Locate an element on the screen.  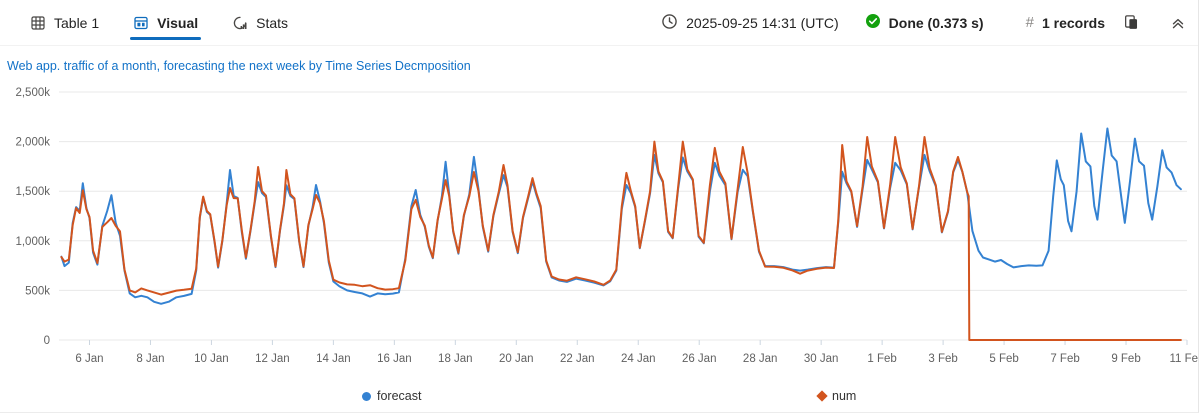
copy-results-button is located at coordinates (1131, 22).